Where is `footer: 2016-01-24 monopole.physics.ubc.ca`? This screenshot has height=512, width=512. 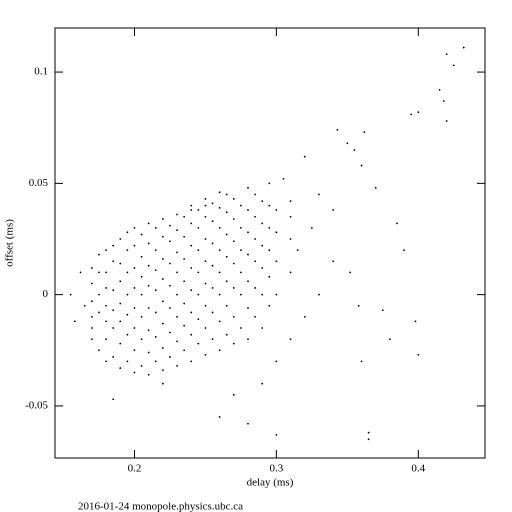
footer: 2016-01-24 monopole.physics.ubc.ca is located at coordinates (160, 506).